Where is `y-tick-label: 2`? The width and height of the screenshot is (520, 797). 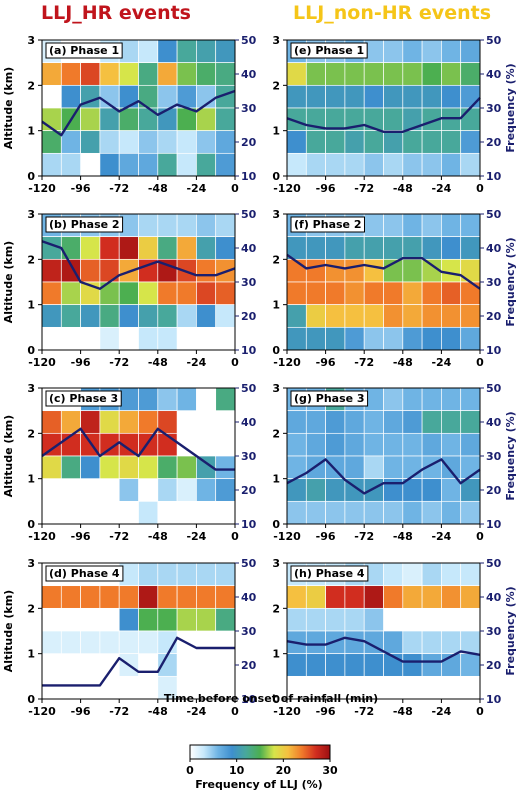
y-tick-label: 2 is located at coordinates (276, 608).